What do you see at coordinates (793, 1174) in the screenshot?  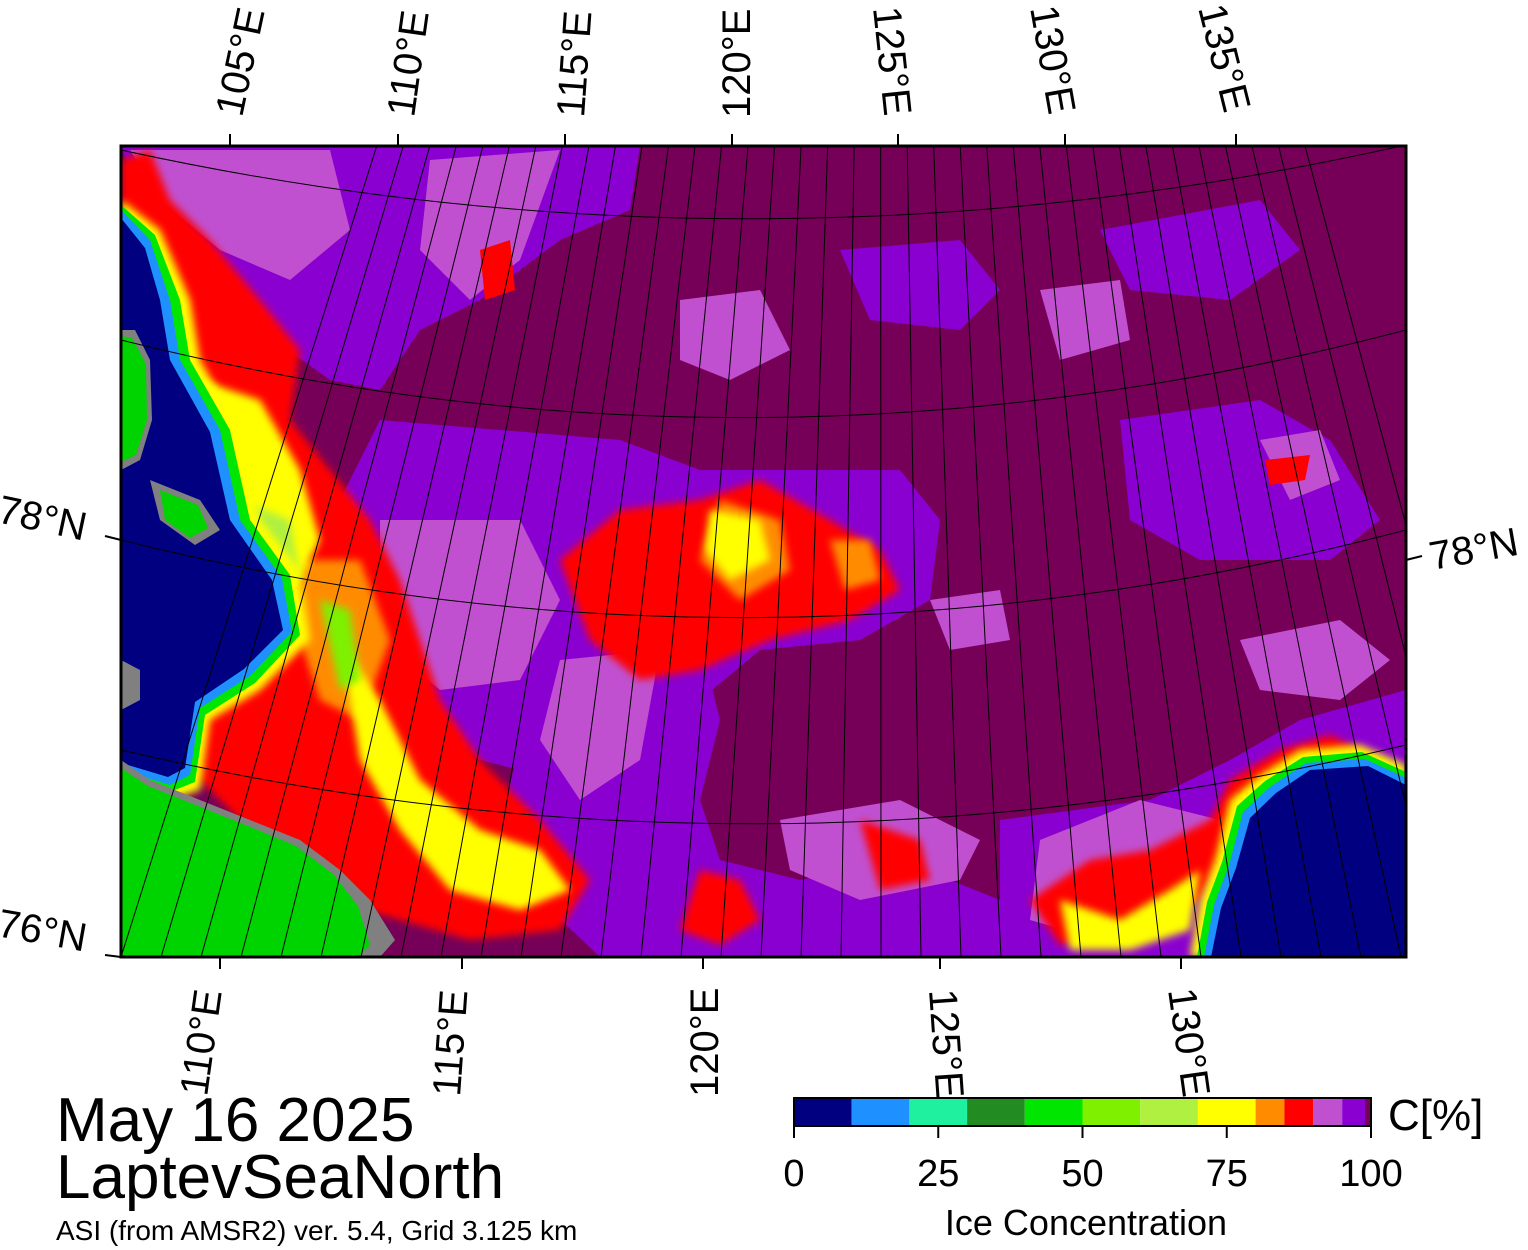 I see `colorbar-tick-label: 0` at bounding box center [793, 1174].